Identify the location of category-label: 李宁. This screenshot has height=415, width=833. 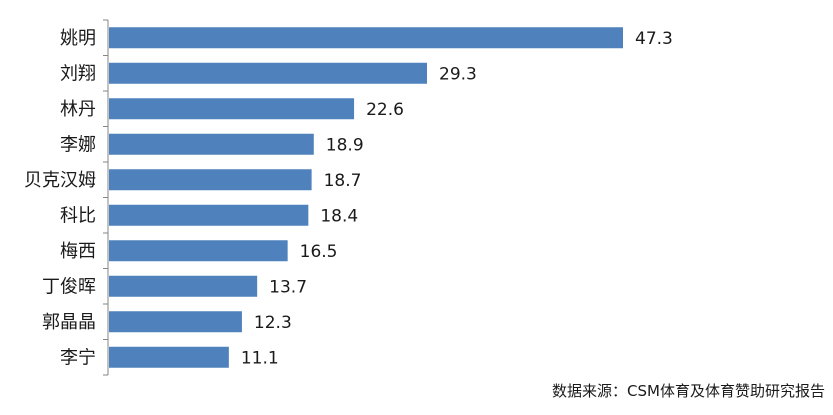
(78, 357).